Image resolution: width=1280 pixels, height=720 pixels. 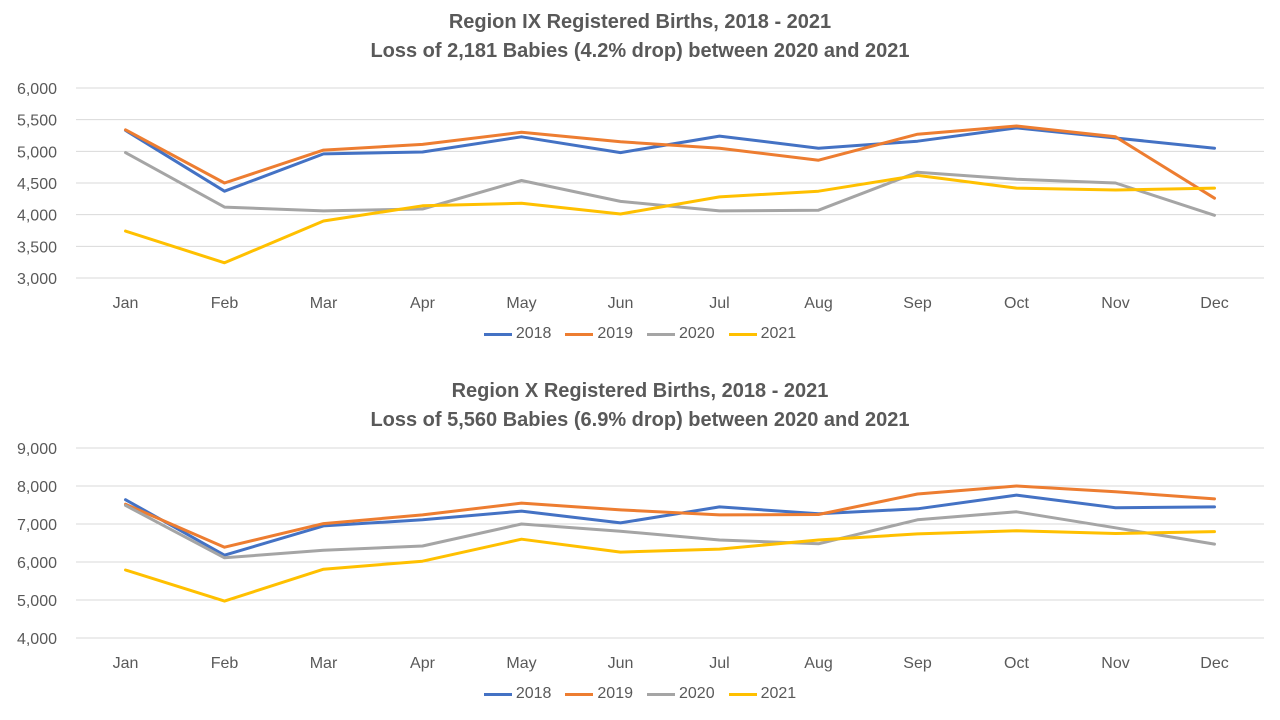 What do you see at coordinates (37, 525) in the screenshot?
I see `y-tick-label: 7,000` at bounding box center [37, 525].